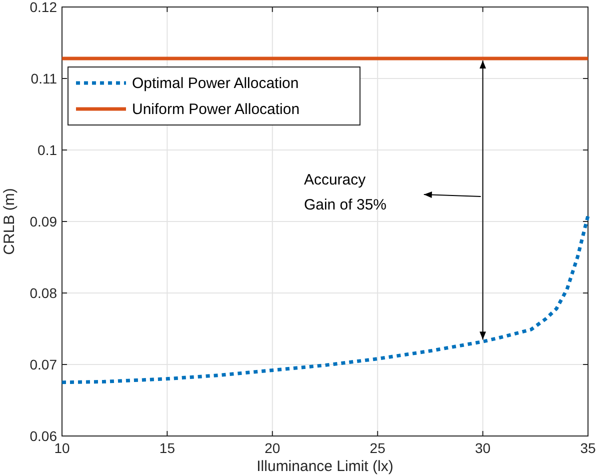  What do you see at coordinates (378, 448) in the screenshot?
I see `x-tick-label: 25` at bounding box center [378, 448].